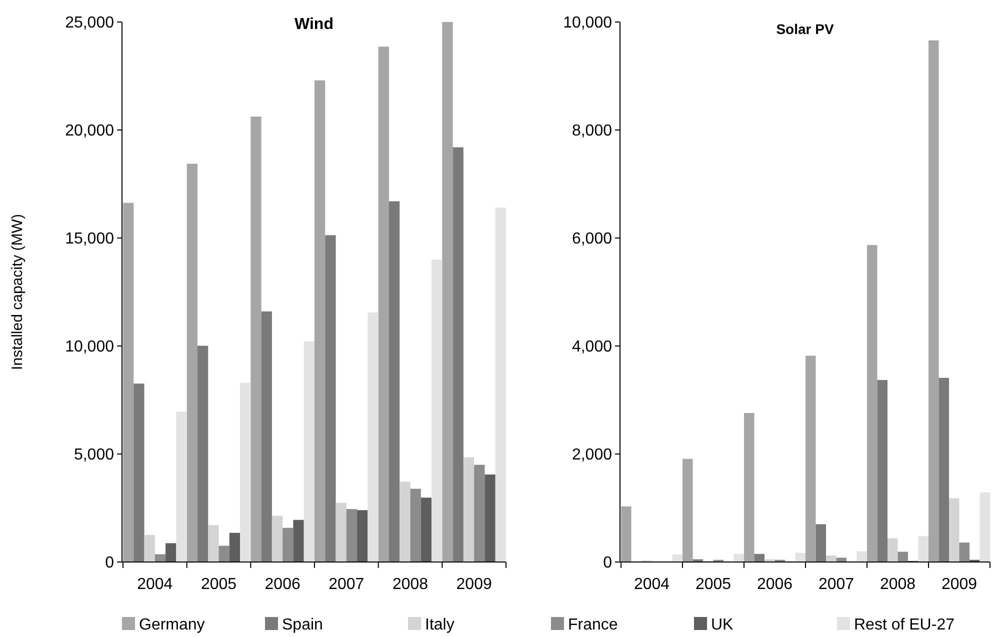 This screenshot has width=995, height=637. I want to click on y-tick-label: 8,000, so click(592, 131).